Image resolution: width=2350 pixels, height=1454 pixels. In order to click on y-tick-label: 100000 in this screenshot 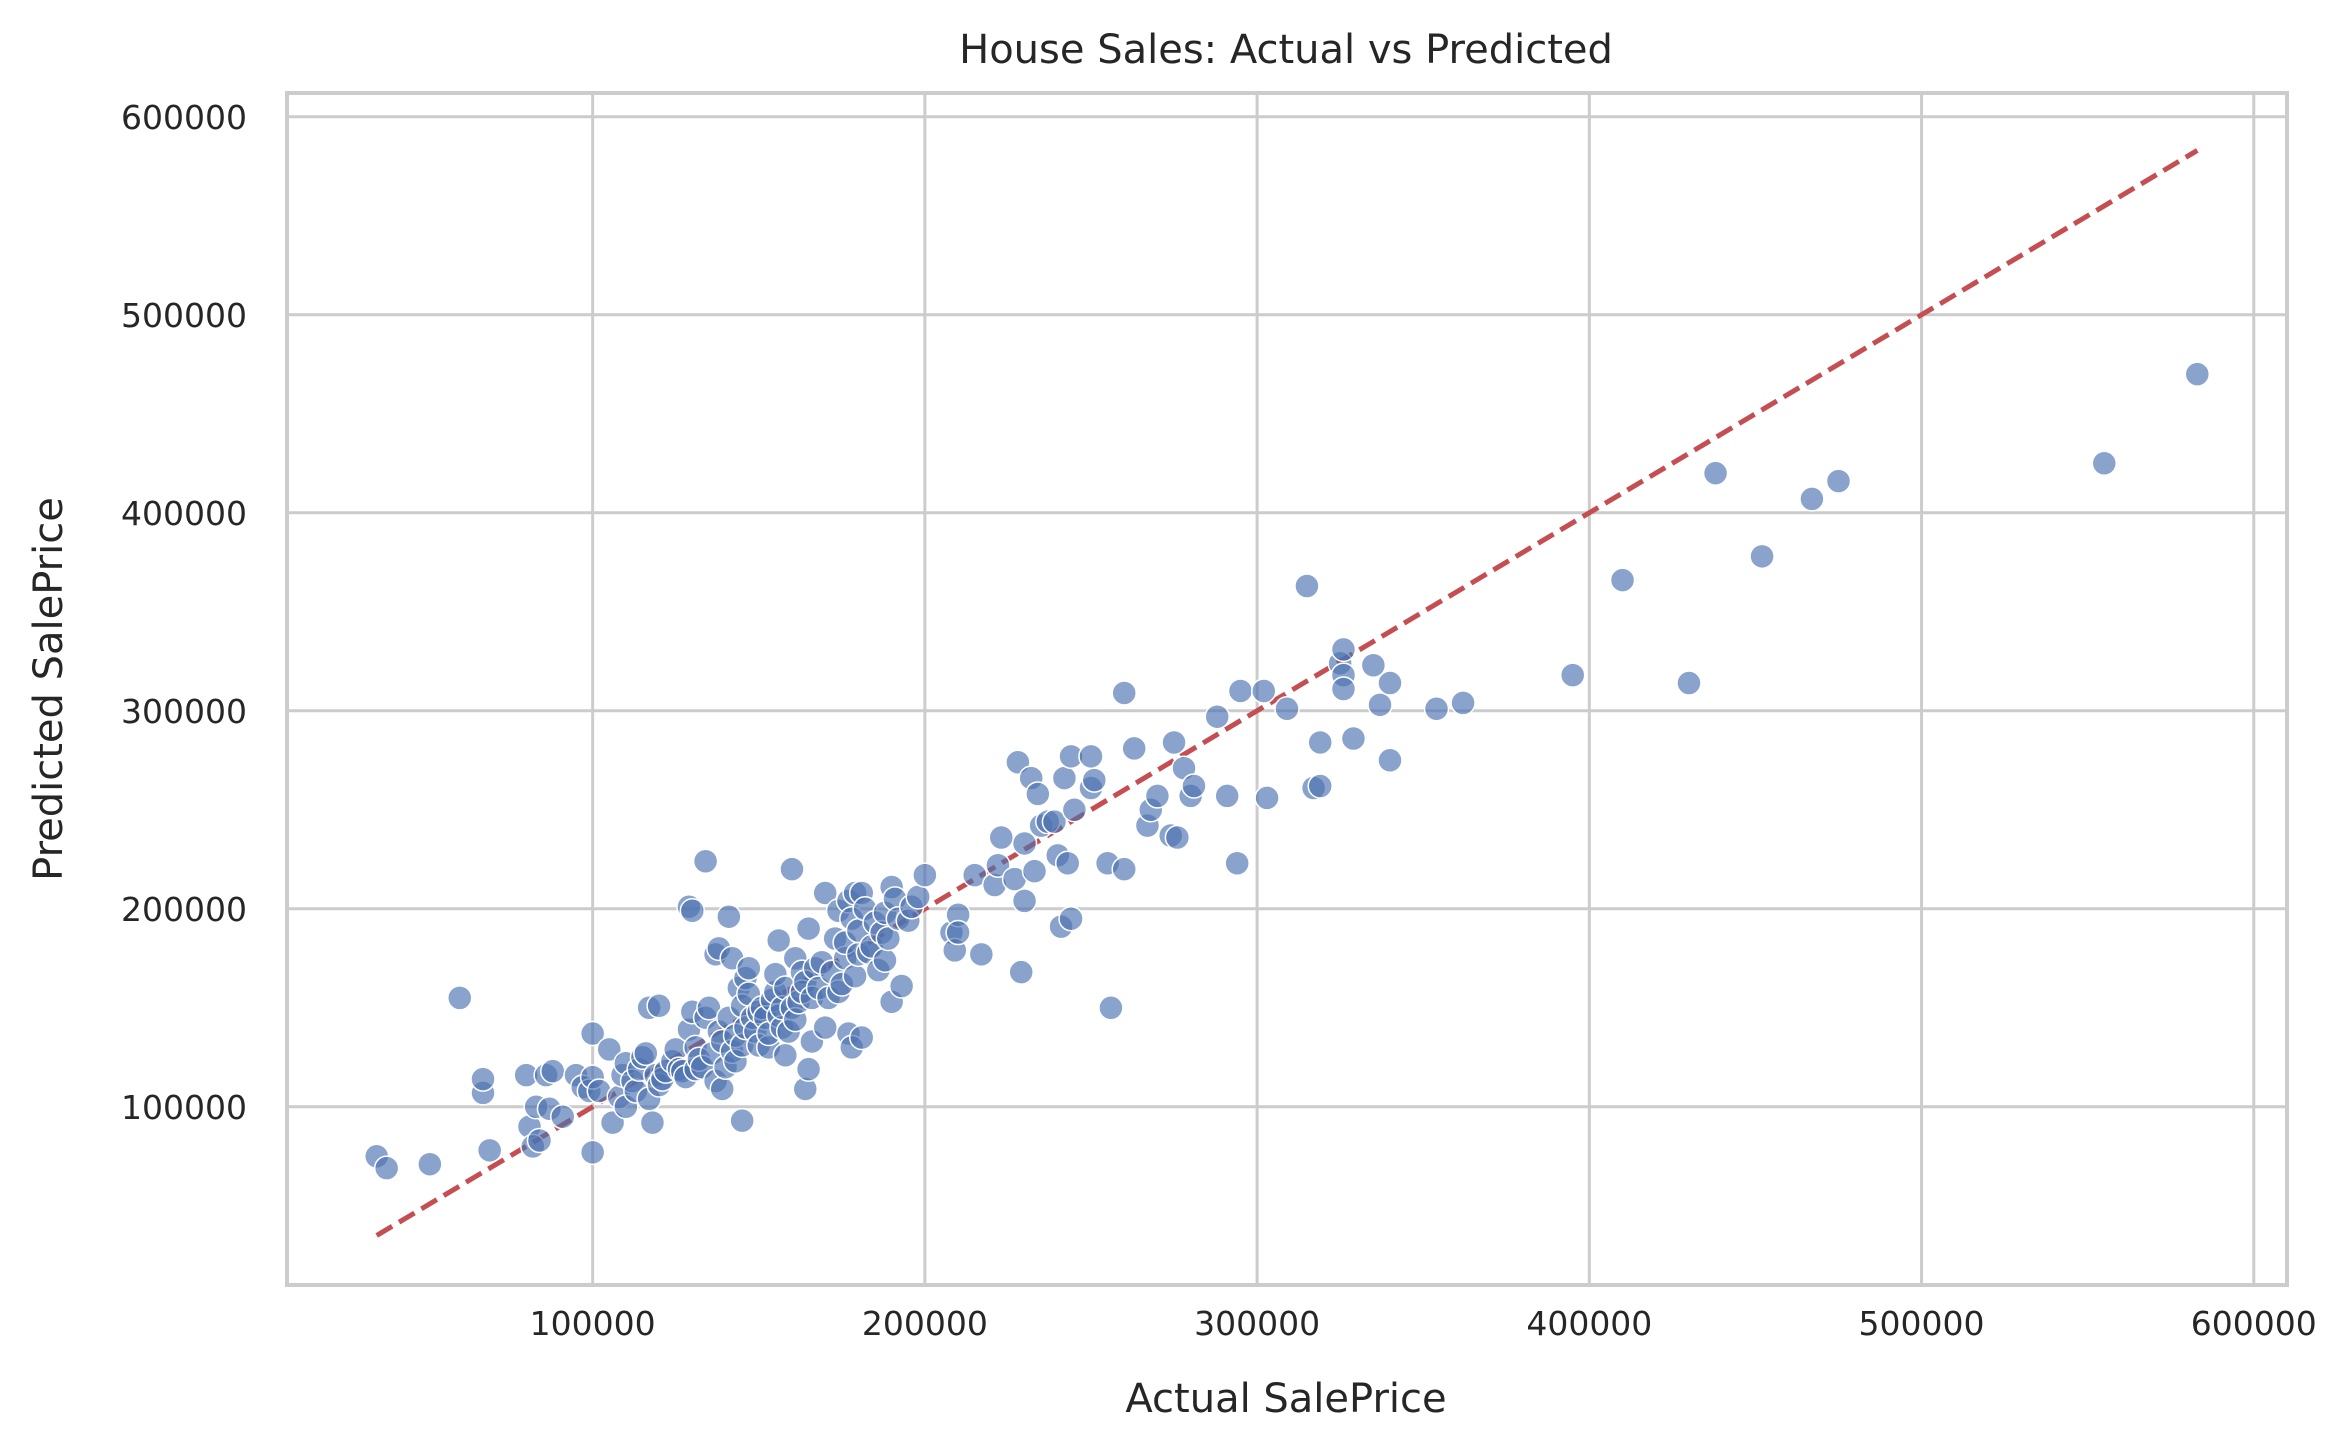, I will do `click(184, 1107)`.